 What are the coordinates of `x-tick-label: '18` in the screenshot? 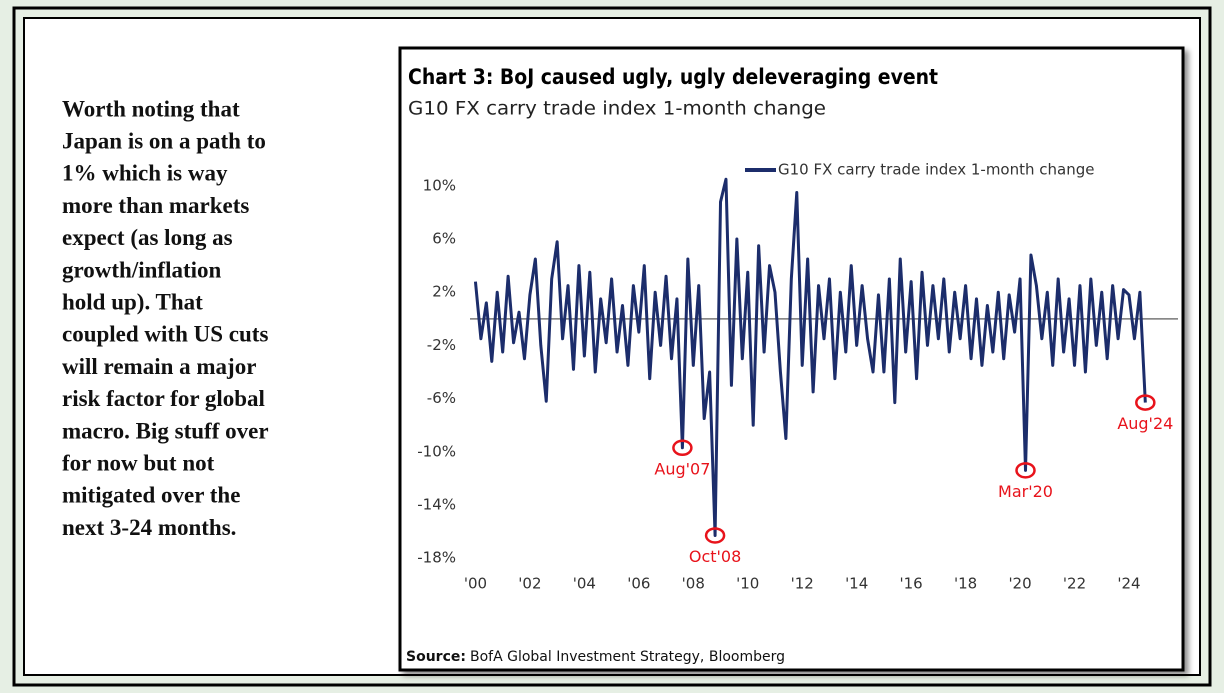 It's located at (965, 584).